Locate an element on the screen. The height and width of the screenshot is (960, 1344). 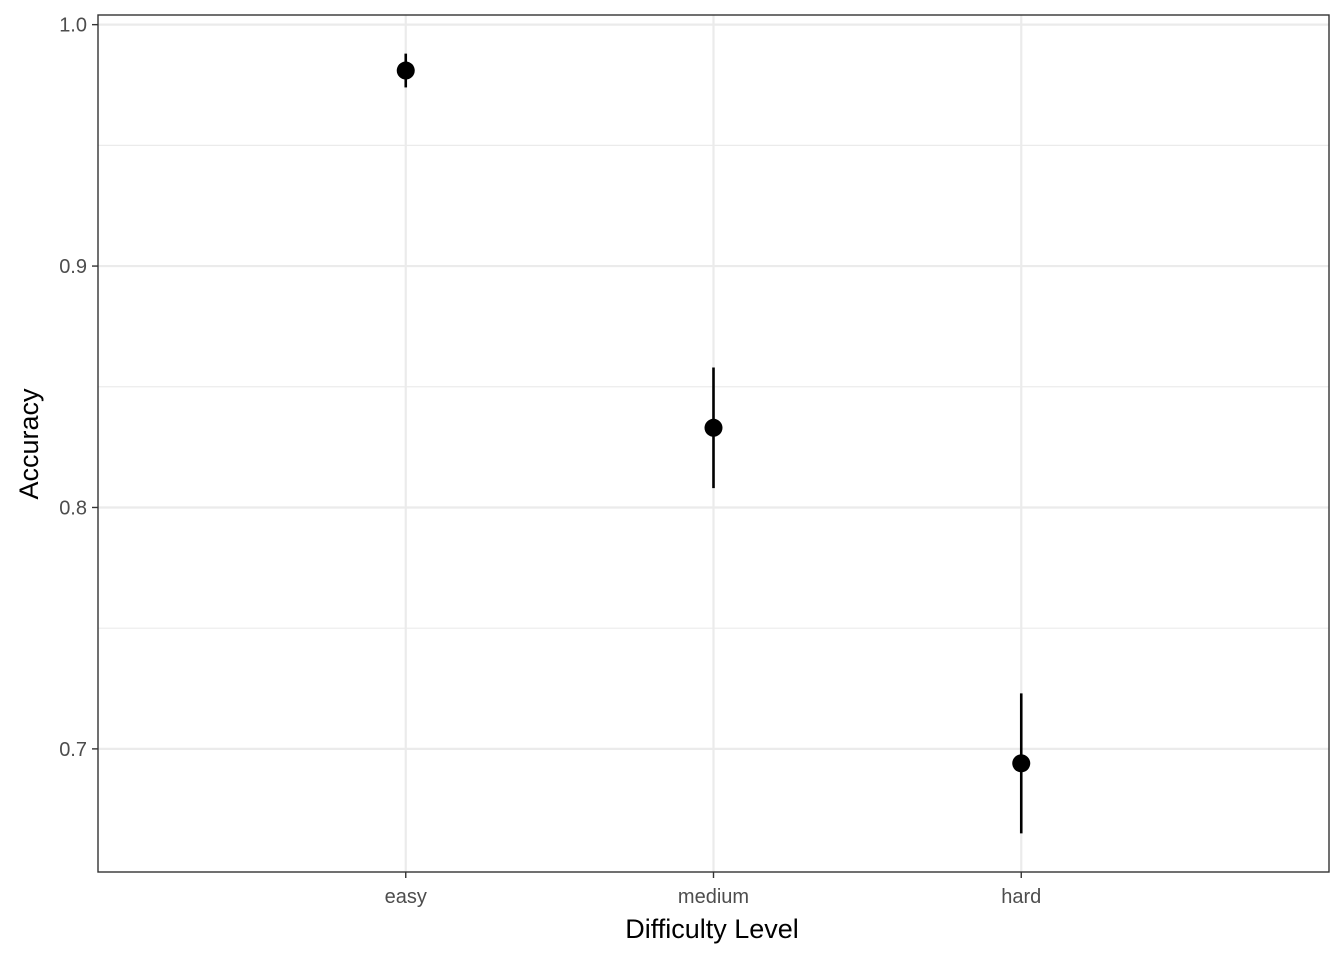
y-tick-labels: 0.7 0.8 0.9 1.0 is located at coordinates (73, 388).